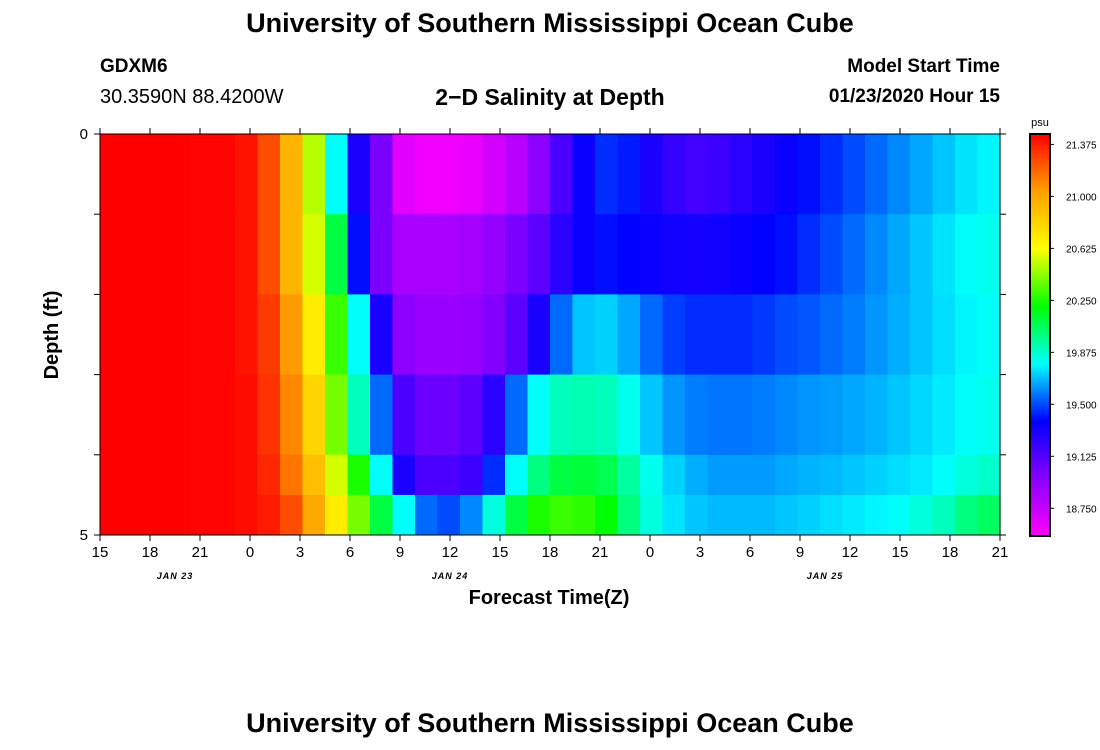  Describe the element at coordinates (1081, 301) in the screenshot. I see `colorbar-label: 20.250` at that location.